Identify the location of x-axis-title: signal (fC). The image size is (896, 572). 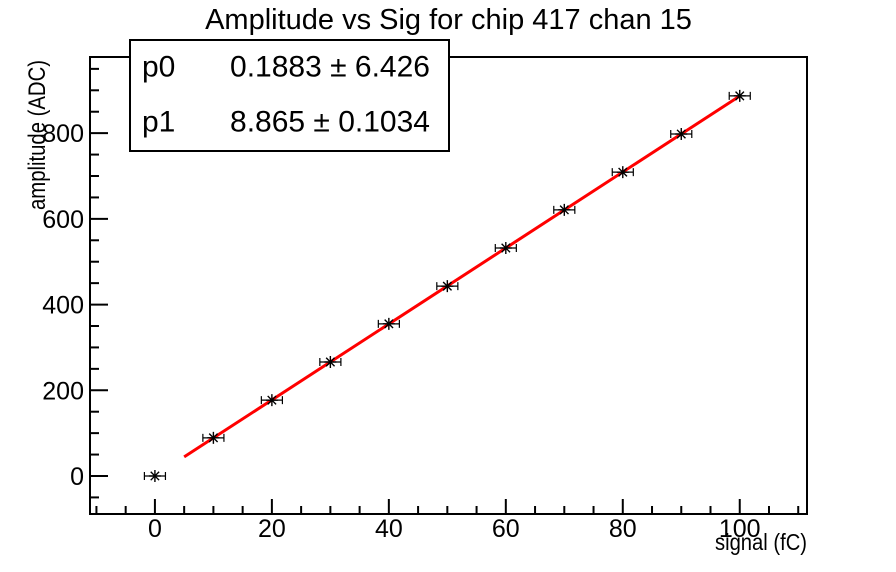
(761, 542).